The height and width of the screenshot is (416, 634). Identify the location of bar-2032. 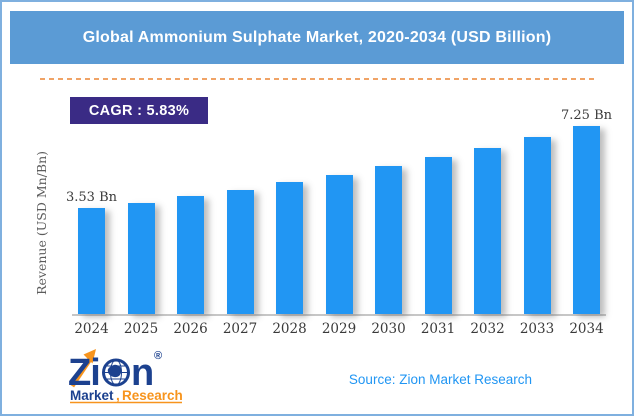
(487, 231).